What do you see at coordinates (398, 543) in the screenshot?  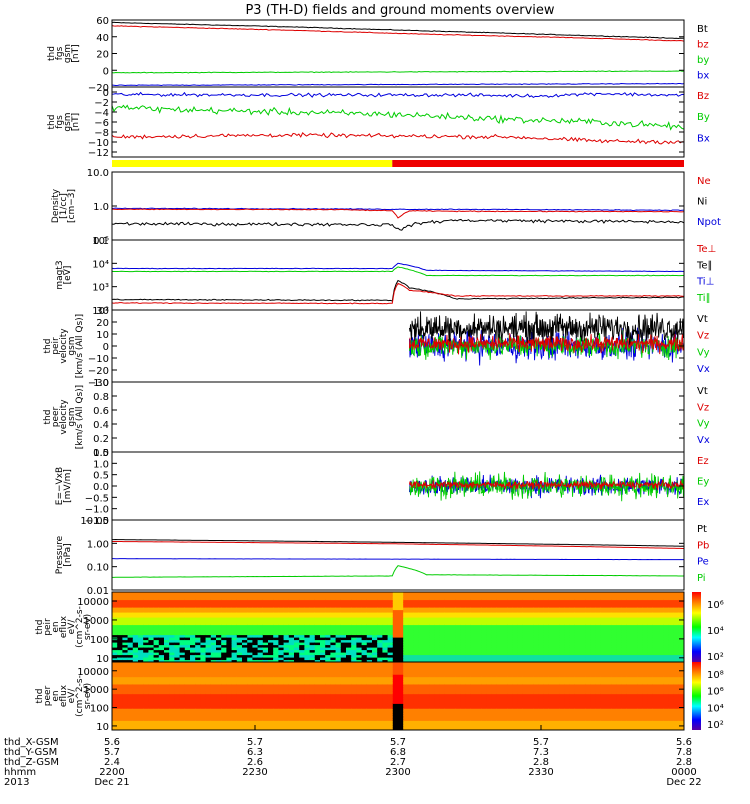 I see `series-Pt` at bounding box center [398, 543].